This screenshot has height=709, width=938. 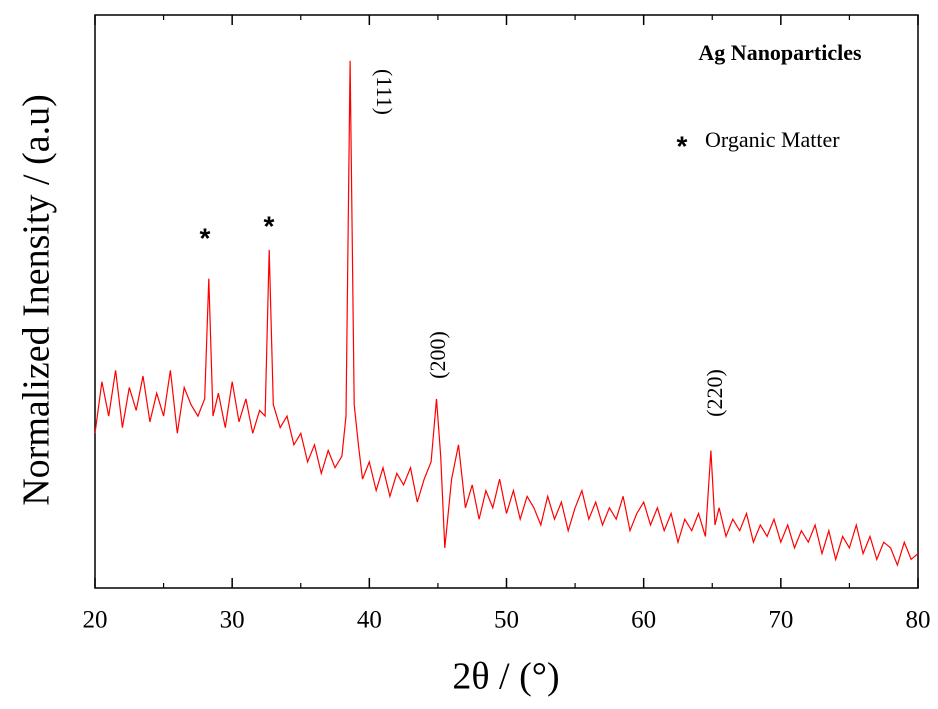 What do you see at coordinates (714, 393) in the screenshot?
I see `peak-label: (220)` at bounding box center [714, 393].